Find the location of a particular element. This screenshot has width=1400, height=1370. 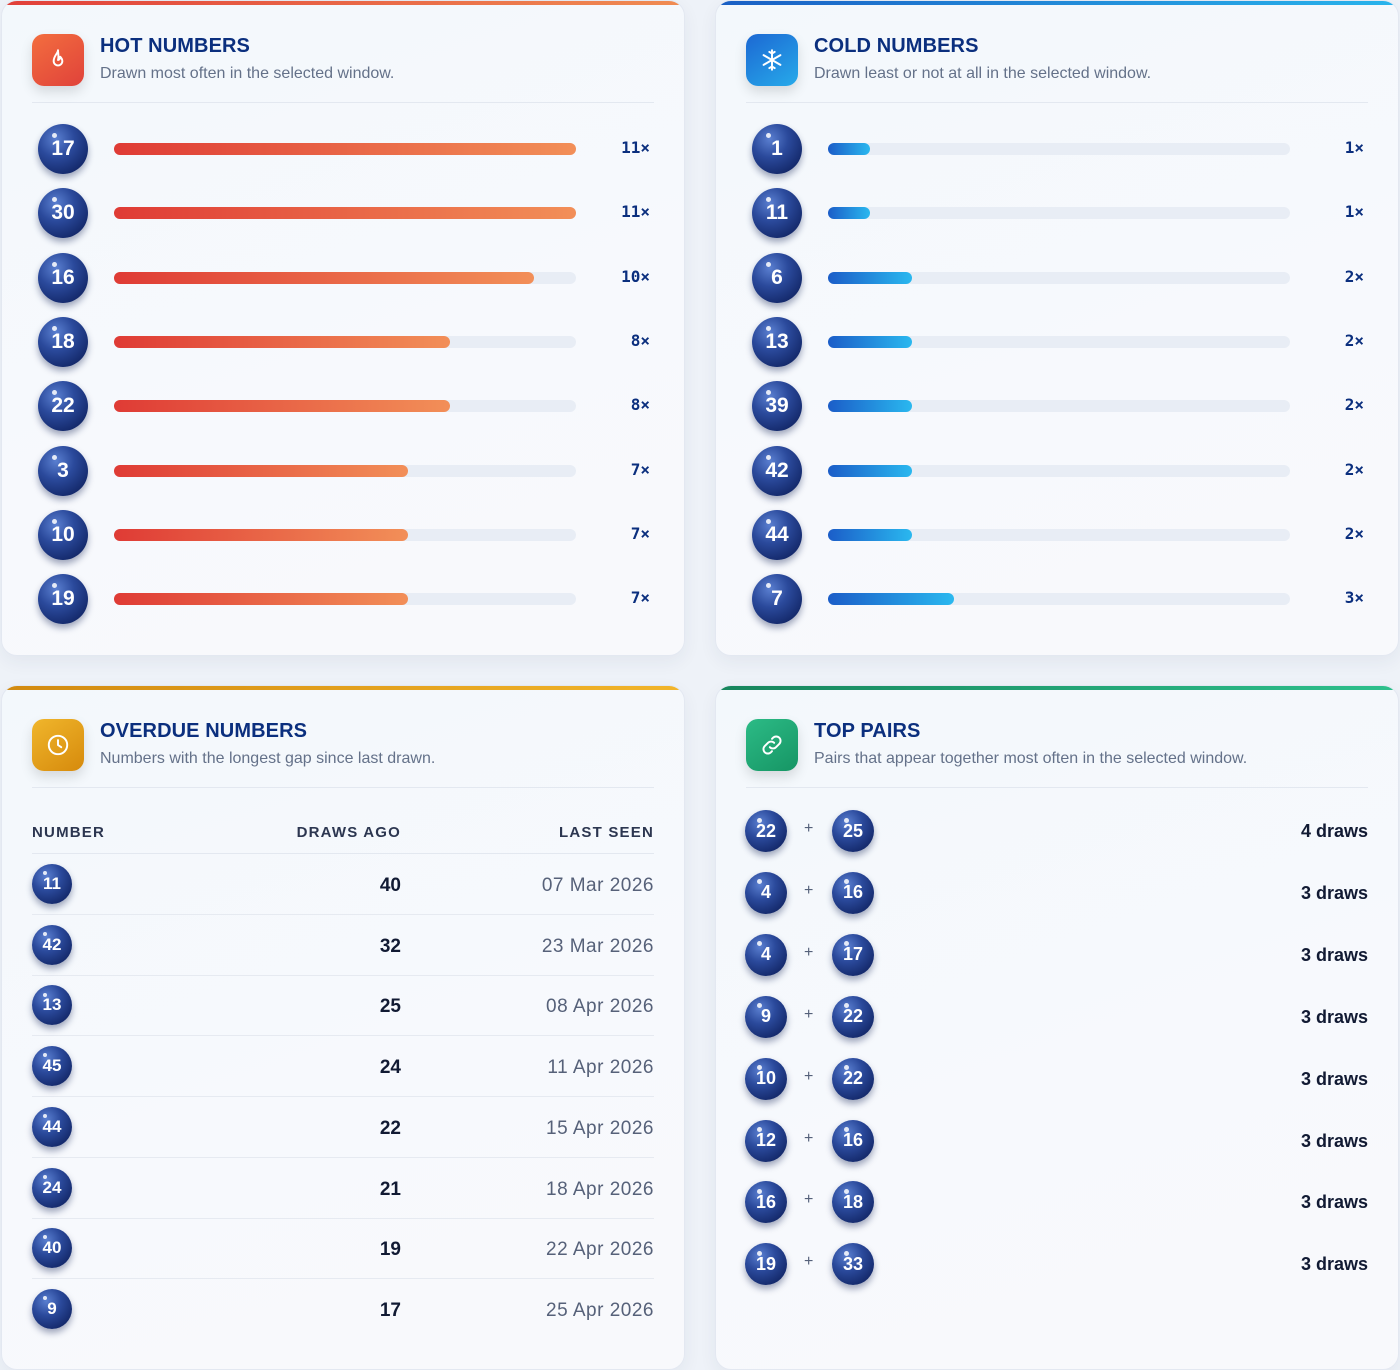

number-row: 7 3× is located at coordinates (1058, 599).